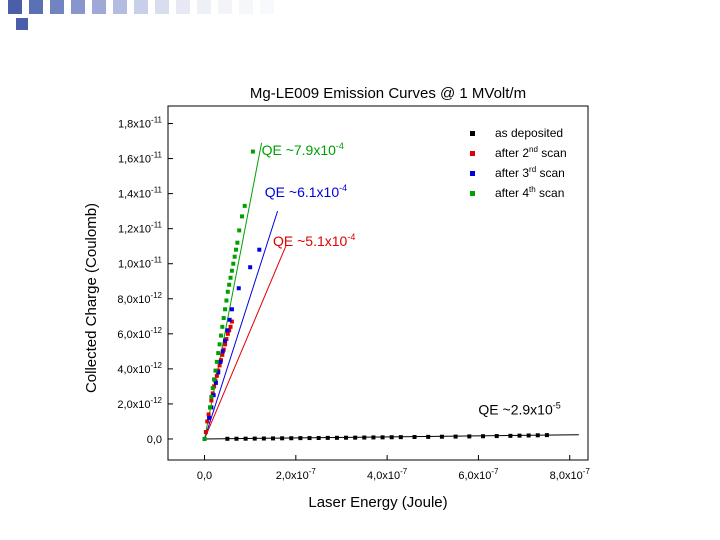 This screenshot has height=540, width=720. What do you see at coordinates (377, 502) in the screenshot?
I see `x-axis-title: Laser Energy (Joule)` at bounding box center [377, 502].